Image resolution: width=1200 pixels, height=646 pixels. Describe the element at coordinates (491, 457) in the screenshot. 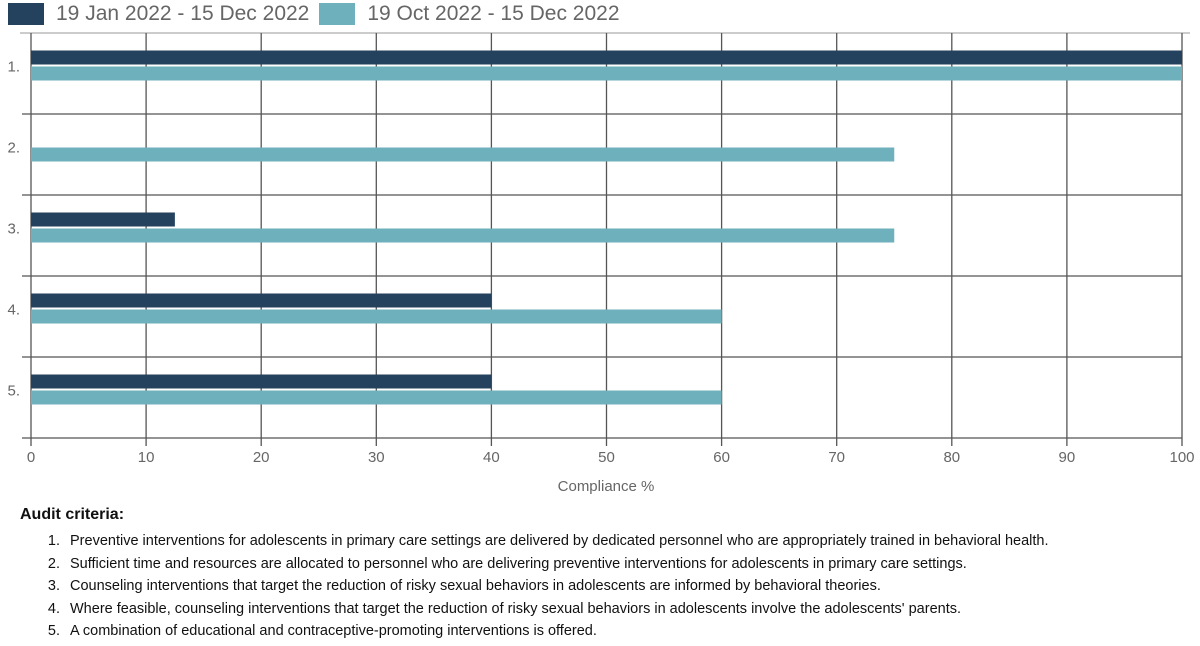

I see `x-tick-label: 40` at that location.